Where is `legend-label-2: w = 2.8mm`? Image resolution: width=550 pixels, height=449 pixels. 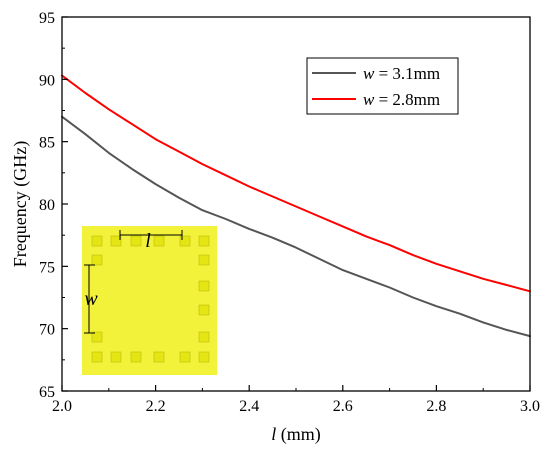
legend-label-2: w = 2.8mm is located at coordinates (401, 99).